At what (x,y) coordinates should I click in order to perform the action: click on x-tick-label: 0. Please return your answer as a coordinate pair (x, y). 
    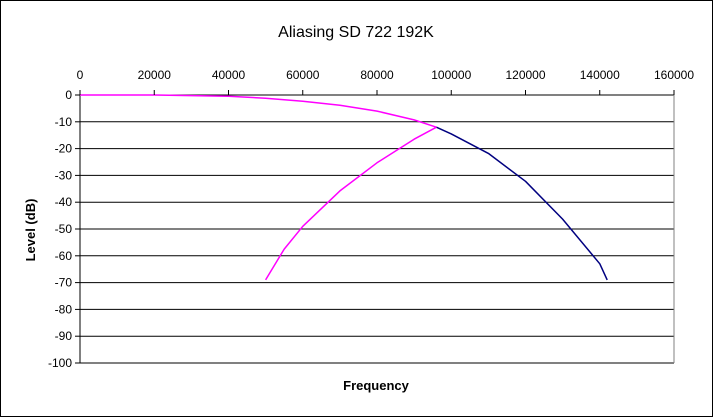
    Looking at the image, I should click on (80, 75).